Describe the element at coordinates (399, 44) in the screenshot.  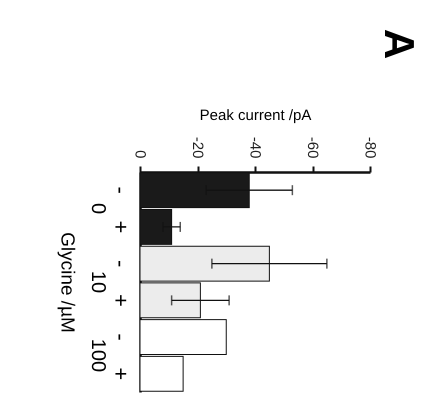
I see `chart-title: A` at that location.